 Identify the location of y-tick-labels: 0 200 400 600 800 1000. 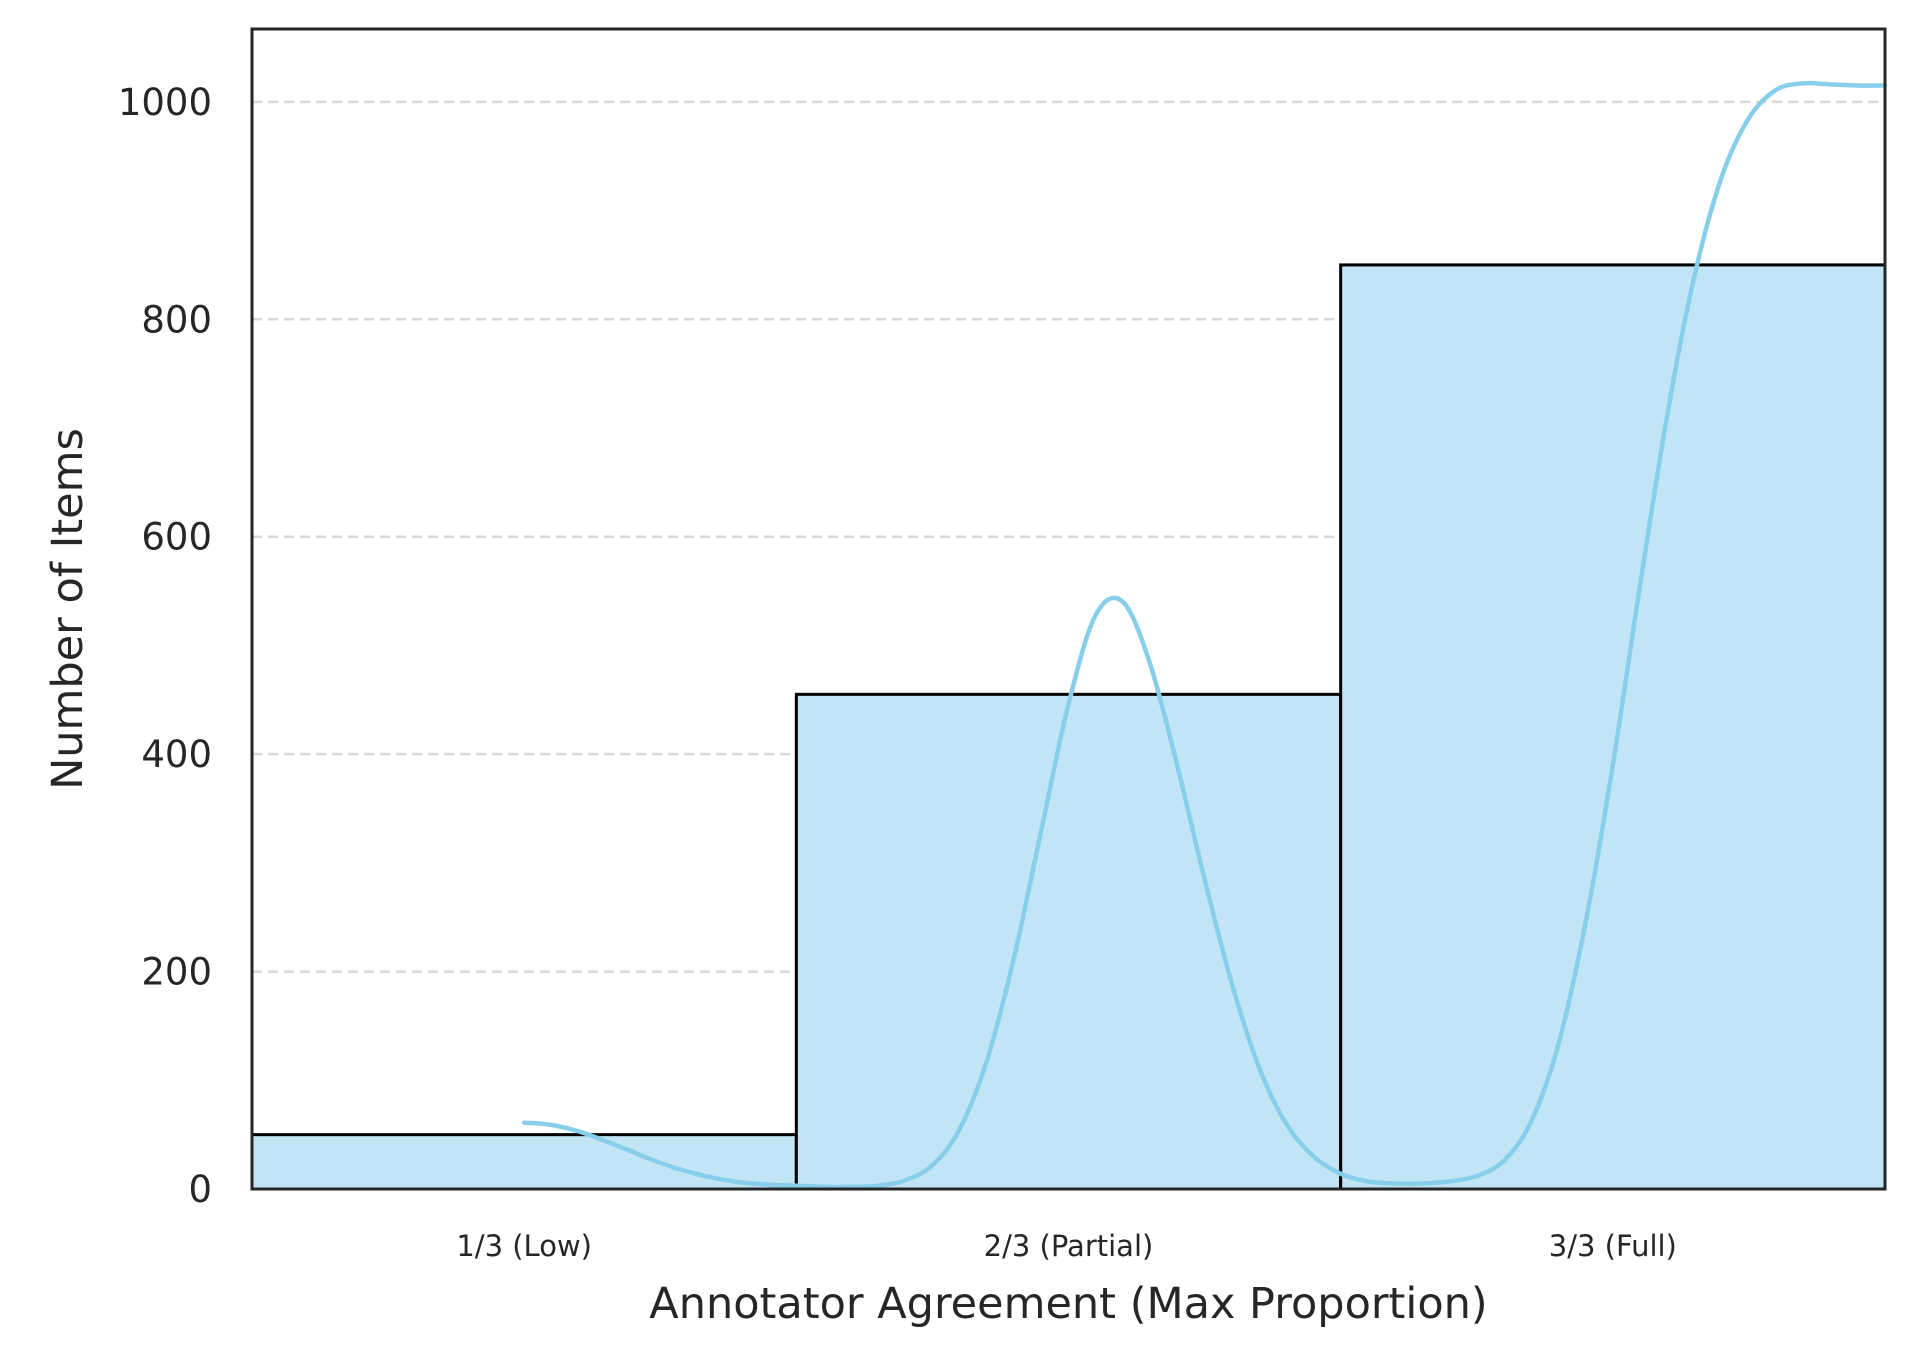
(165, 646).